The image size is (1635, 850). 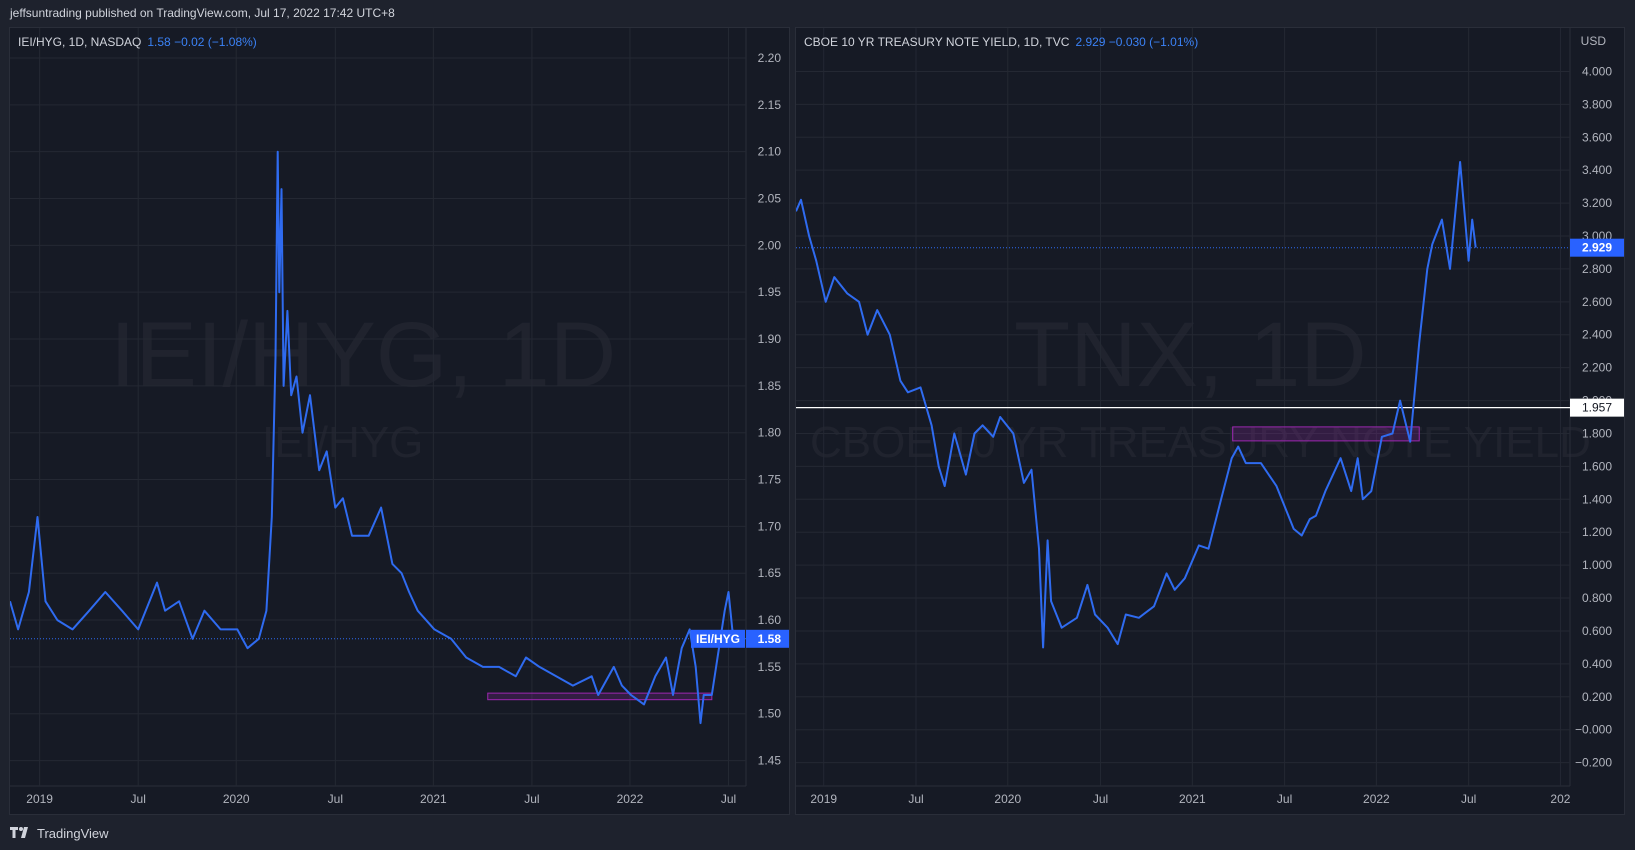 What do you see at coordinates (1597, 335) in the screenshot?
I see `price-tick-label: 2.400` at bounding box center [1597, 335].